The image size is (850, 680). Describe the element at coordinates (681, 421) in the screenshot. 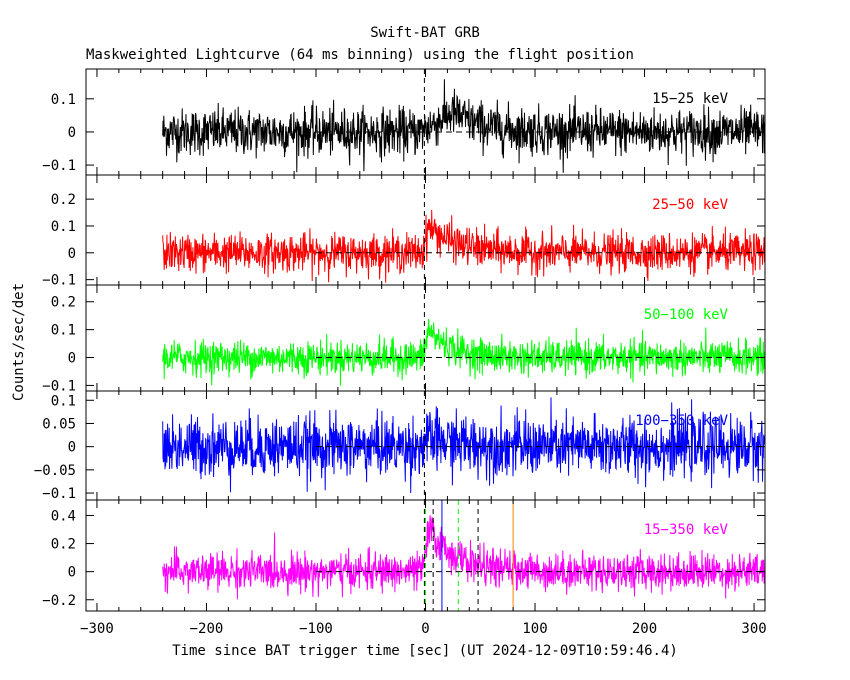

I see `energy-band-label: 100−350 keV` at that location.